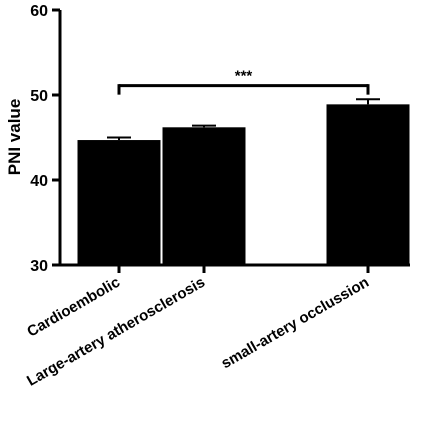 This screenshot has width=447, height=421. What do you see at coordinates (39, 11) in the screenshot?
I see `y-tick-label: 60` at bounding box center [39, 11].